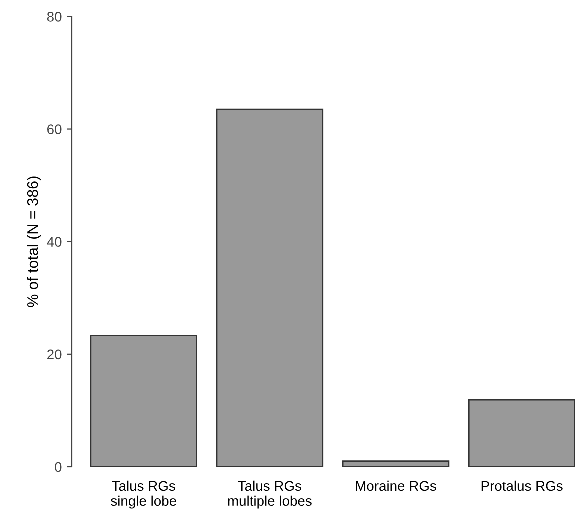  What do you see at coordinates (396, 486) in the screenshot?
I see `x-tick-label: Moraine RGs` at bounding box center [396, 486].